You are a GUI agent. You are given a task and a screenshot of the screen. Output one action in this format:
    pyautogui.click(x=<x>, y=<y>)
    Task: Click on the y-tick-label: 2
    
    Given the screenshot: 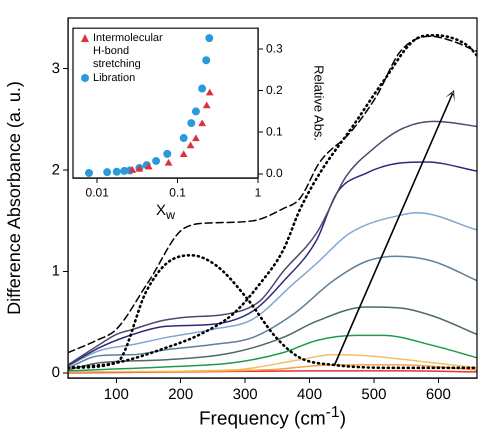 What is the action you would take?
    pyautogui.click(x=56, y=169)
    